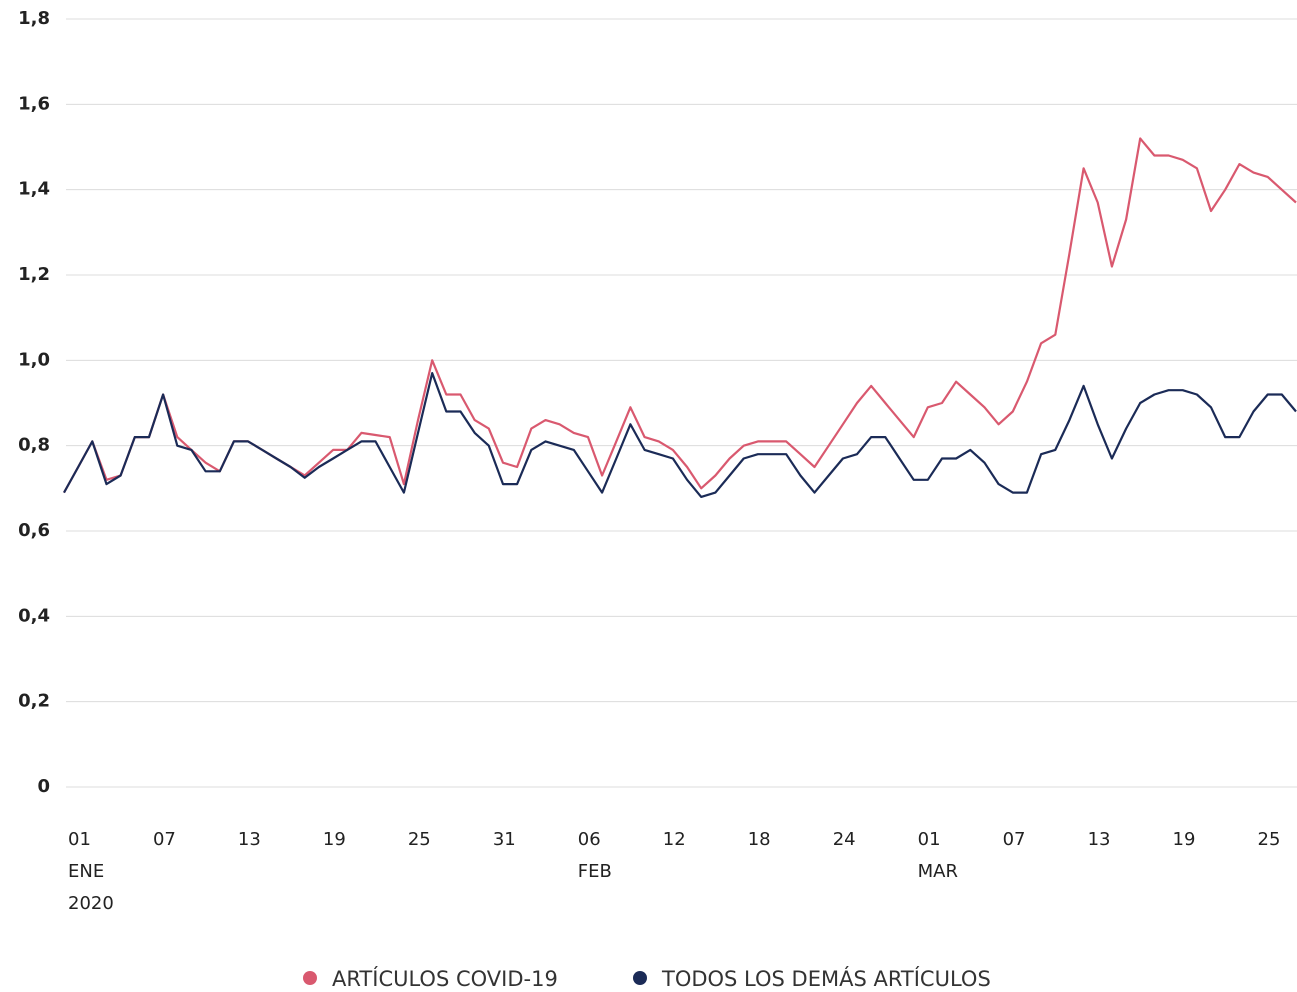  I want to click on y-tick-label: 0,6, so click(34, 530).